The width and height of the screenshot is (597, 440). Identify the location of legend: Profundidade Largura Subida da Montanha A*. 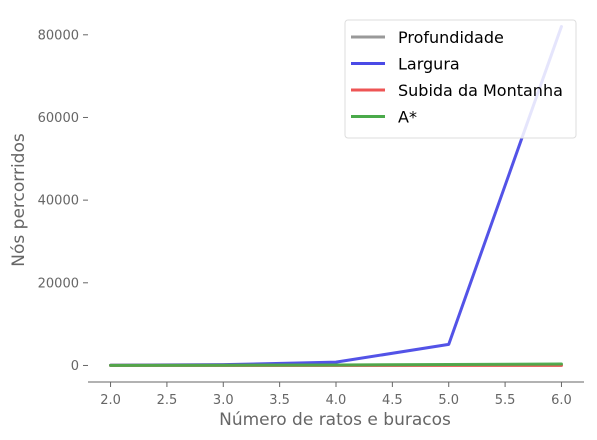
(460, 79).